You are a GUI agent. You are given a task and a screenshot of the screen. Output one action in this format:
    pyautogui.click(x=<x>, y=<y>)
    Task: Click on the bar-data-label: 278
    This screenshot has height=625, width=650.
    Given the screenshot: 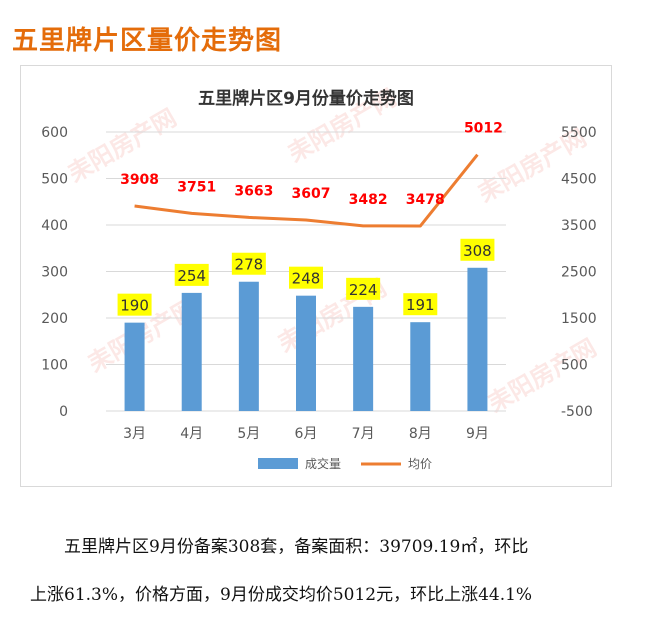 What is the action you would take?
    pyautogui.click(x=249, y=265)
    